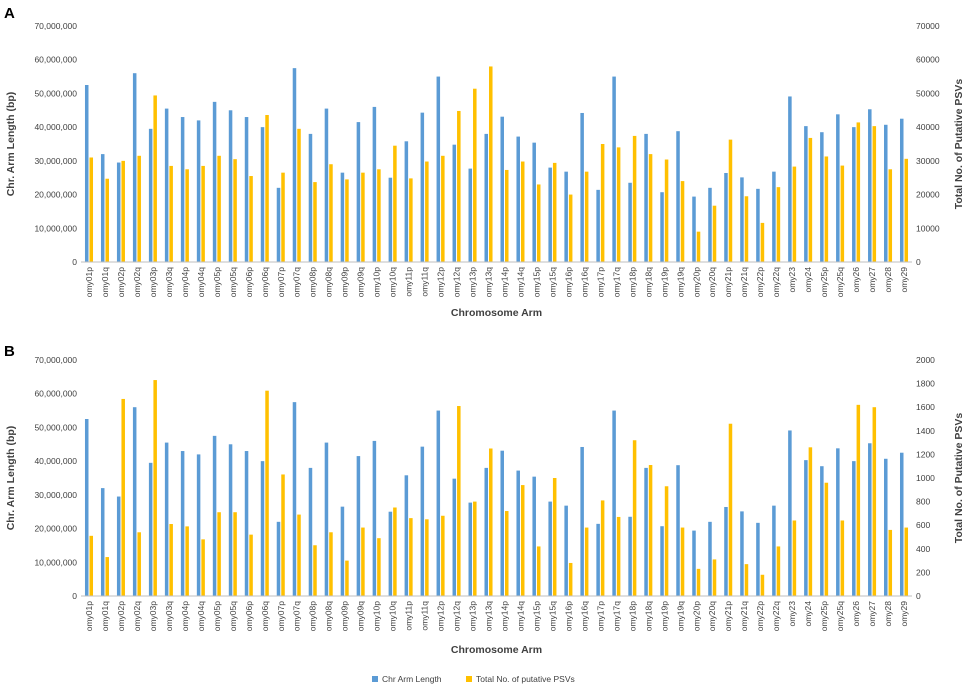  What do you see at coordinates (923, 525) in the screenshot?
I see `panel-b-y2-tick-label: 600` at bounding box center [923, 525].